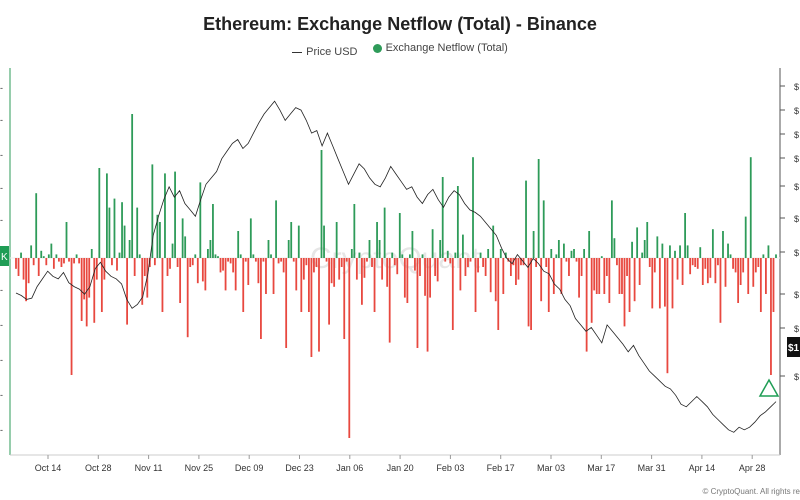 This screenshot has height=500, width=800. Describe the element at coordinates (297, 52) in the screenshot. I see `line-swatch-icon` at that location.